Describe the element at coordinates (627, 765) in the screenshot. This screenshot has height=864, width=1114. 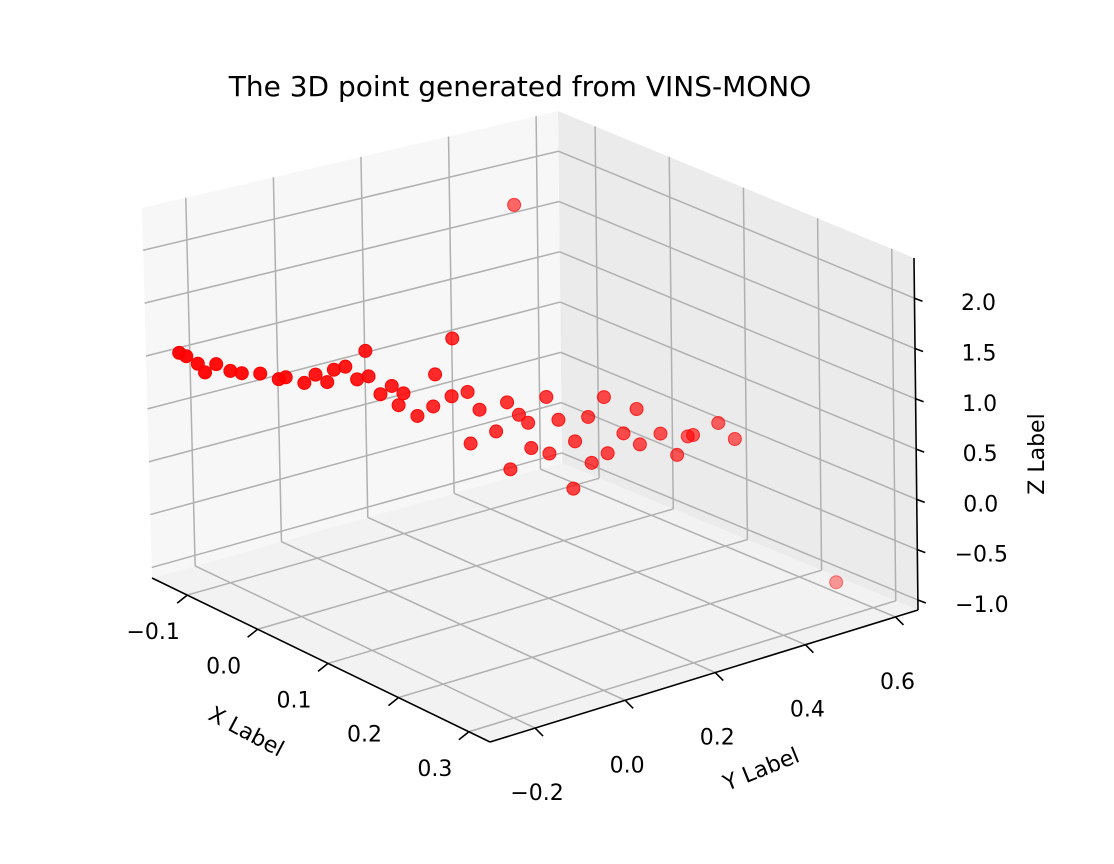
I see `y-tick-label: 0.0` at that location.